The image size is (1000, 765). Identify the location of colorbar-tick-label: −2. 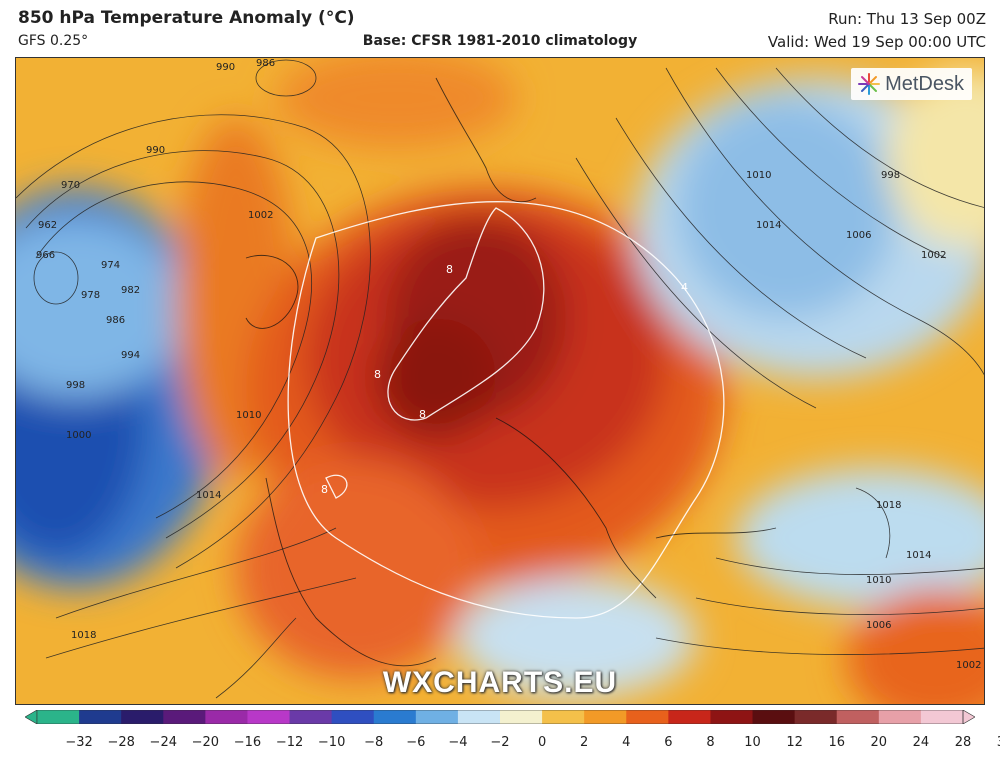
(500, 742).